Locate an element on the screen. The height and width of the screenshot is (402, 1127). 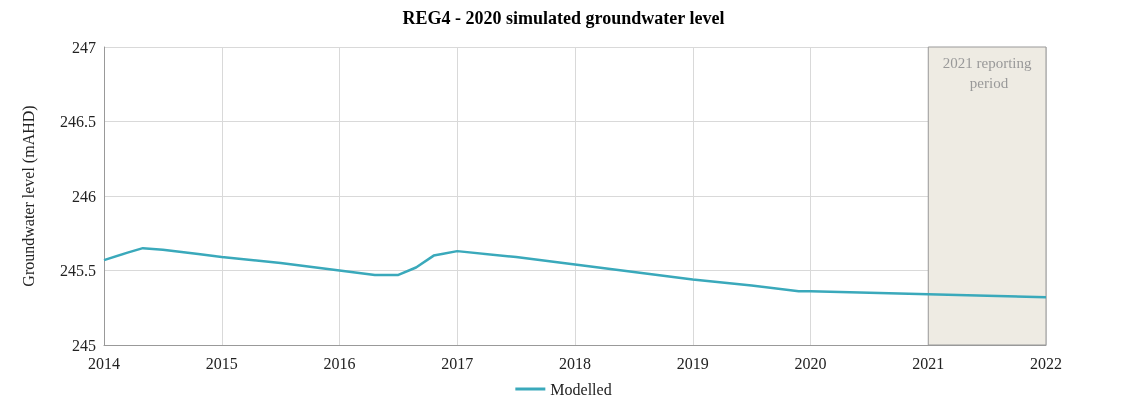
x-tick-label: 2016 is located at coordinates (339, 363).